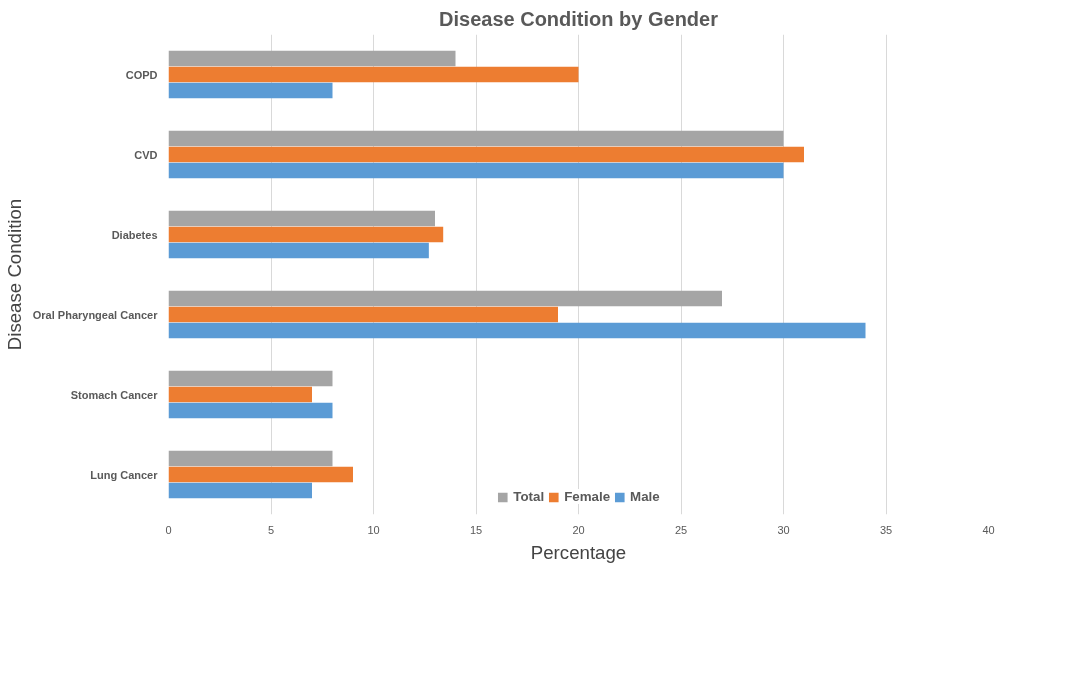  I want to click on y-axis-title: Disease Condition, so click(14, 274).